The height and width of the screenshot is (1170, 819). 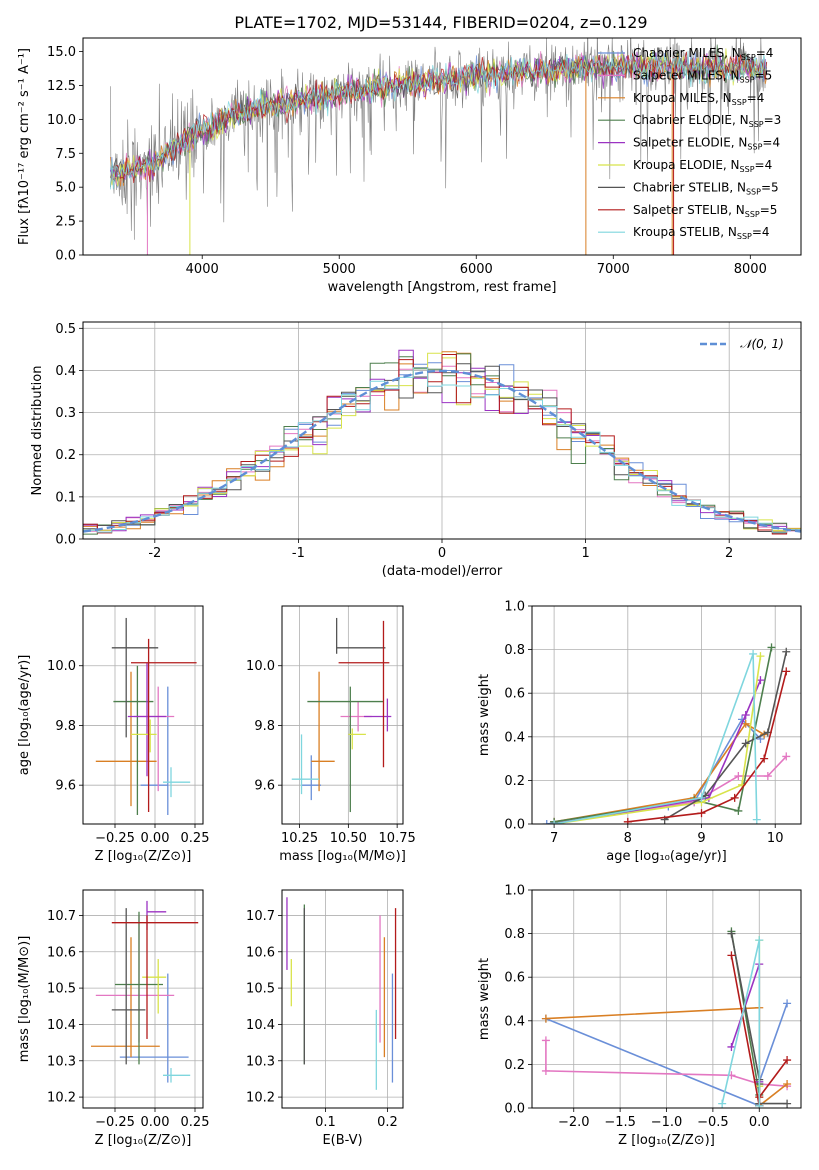 What do you see at coordinates (155, 838) in the screenshot?
I see `x-tick-label: 0.00` at bounding box center [155, 838].